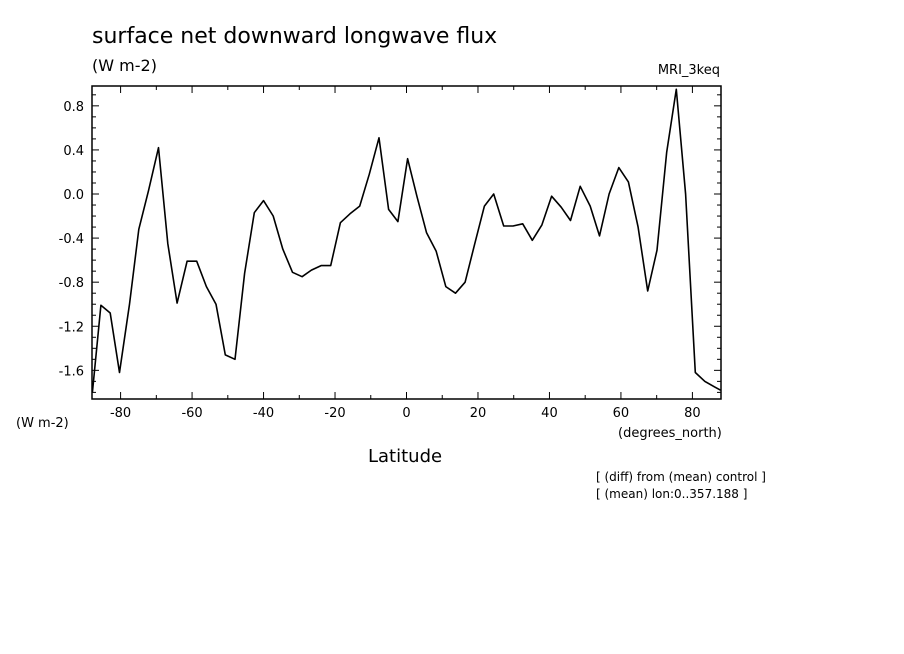 Image resolution: width=904 pixels, height=654 pixels. I want to click on x-axis-label: Latitude, so click(405, 456).